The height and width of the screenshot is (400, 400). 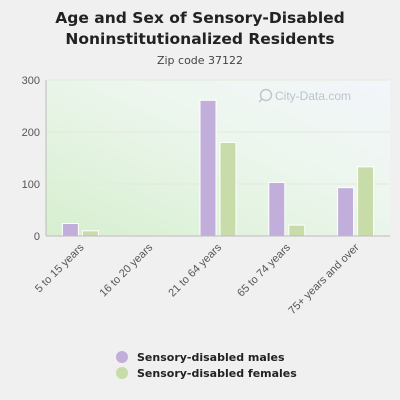 I want to click on legend-item-males: Sensory-disabled males, so click(x=206, y=357).